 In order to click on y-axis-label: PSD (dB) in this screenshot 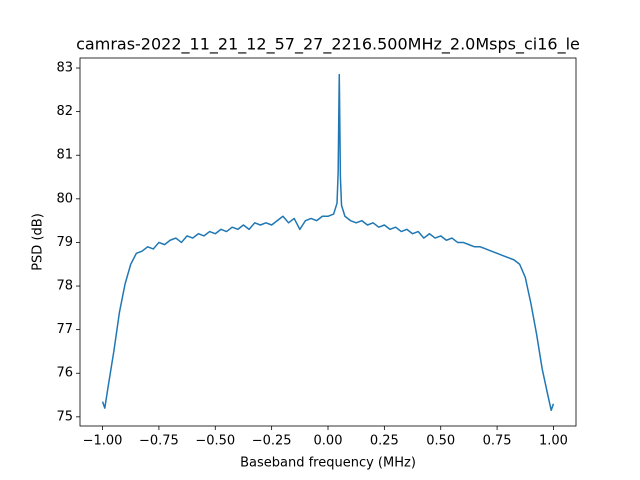, I will do `click(38, 242)`.